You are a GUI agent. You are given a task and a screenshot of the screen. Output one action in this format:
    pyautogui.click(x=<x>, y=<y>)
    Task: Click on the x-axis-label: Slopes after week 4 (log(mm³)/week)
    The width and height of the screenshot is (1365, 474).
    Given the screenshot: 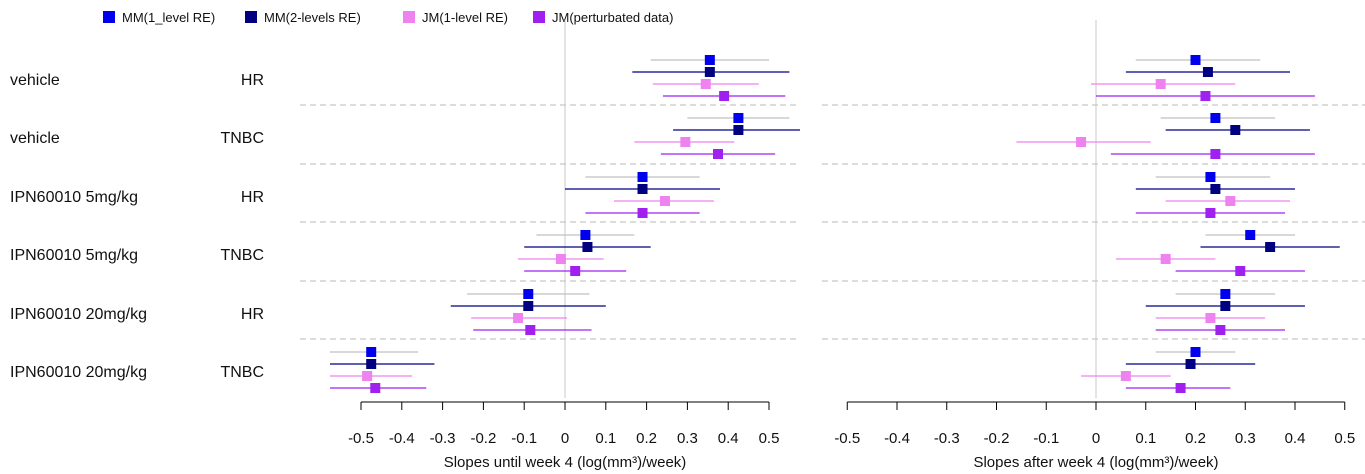 What is the action you would take?
    pyautogui.click(x=1095, y=462)
    